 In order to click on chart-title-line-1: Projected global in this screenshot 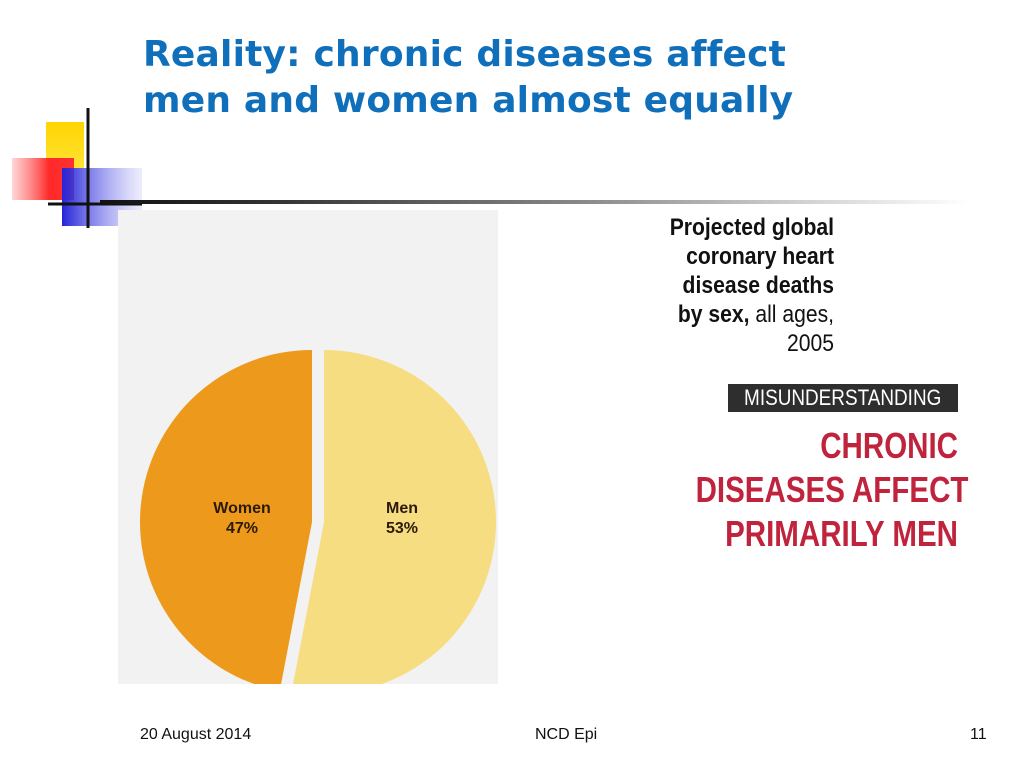, I will do `click(751, 227)`.